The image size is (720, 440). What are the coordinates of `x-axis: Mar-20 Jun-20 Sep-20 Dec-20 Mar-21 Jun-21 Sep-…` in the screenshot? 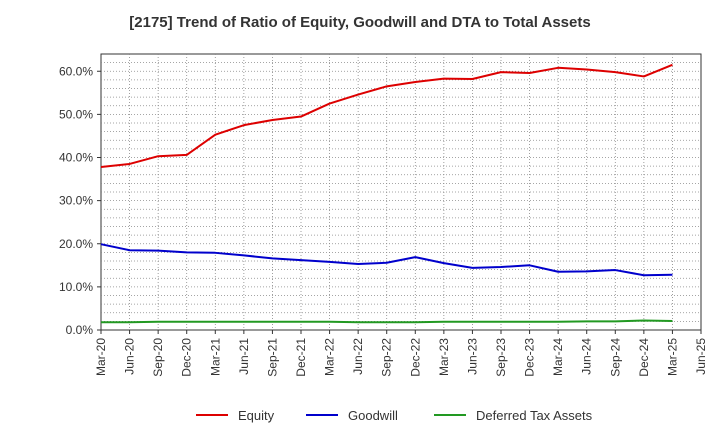 It's located at (401, 353).